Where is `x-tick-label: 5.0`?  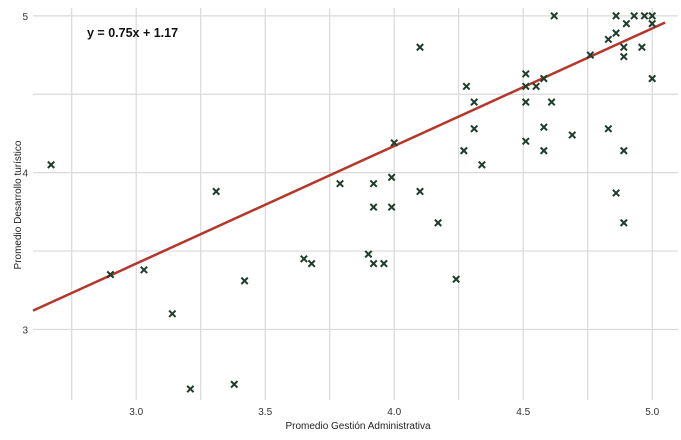 x-tick-label: 5.0 is located at coordinates (652, 412).